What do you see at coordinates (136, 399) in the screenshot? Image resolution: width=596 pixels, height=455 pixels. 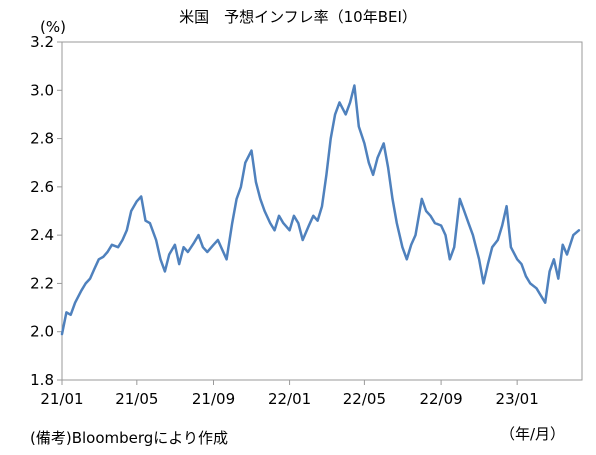 I see `x-tick-label: 21/05` at bounding box center [136, 399].